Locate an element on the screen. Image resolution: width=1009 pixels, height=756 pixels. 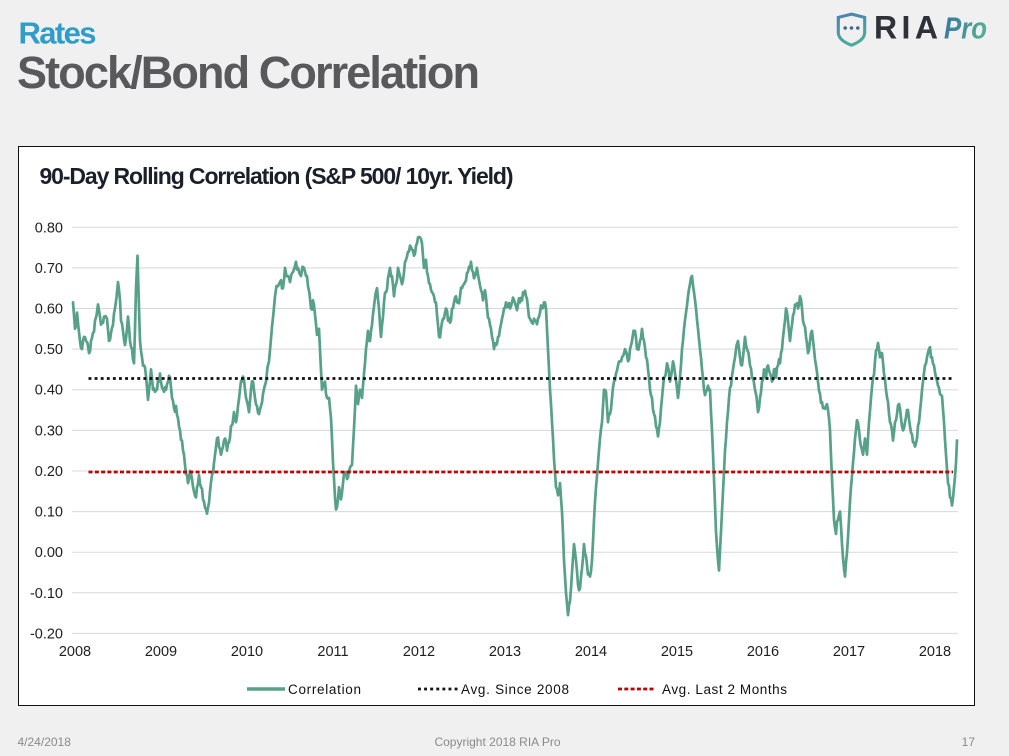
svg-text: RIA is located at coordinates (906, 28).